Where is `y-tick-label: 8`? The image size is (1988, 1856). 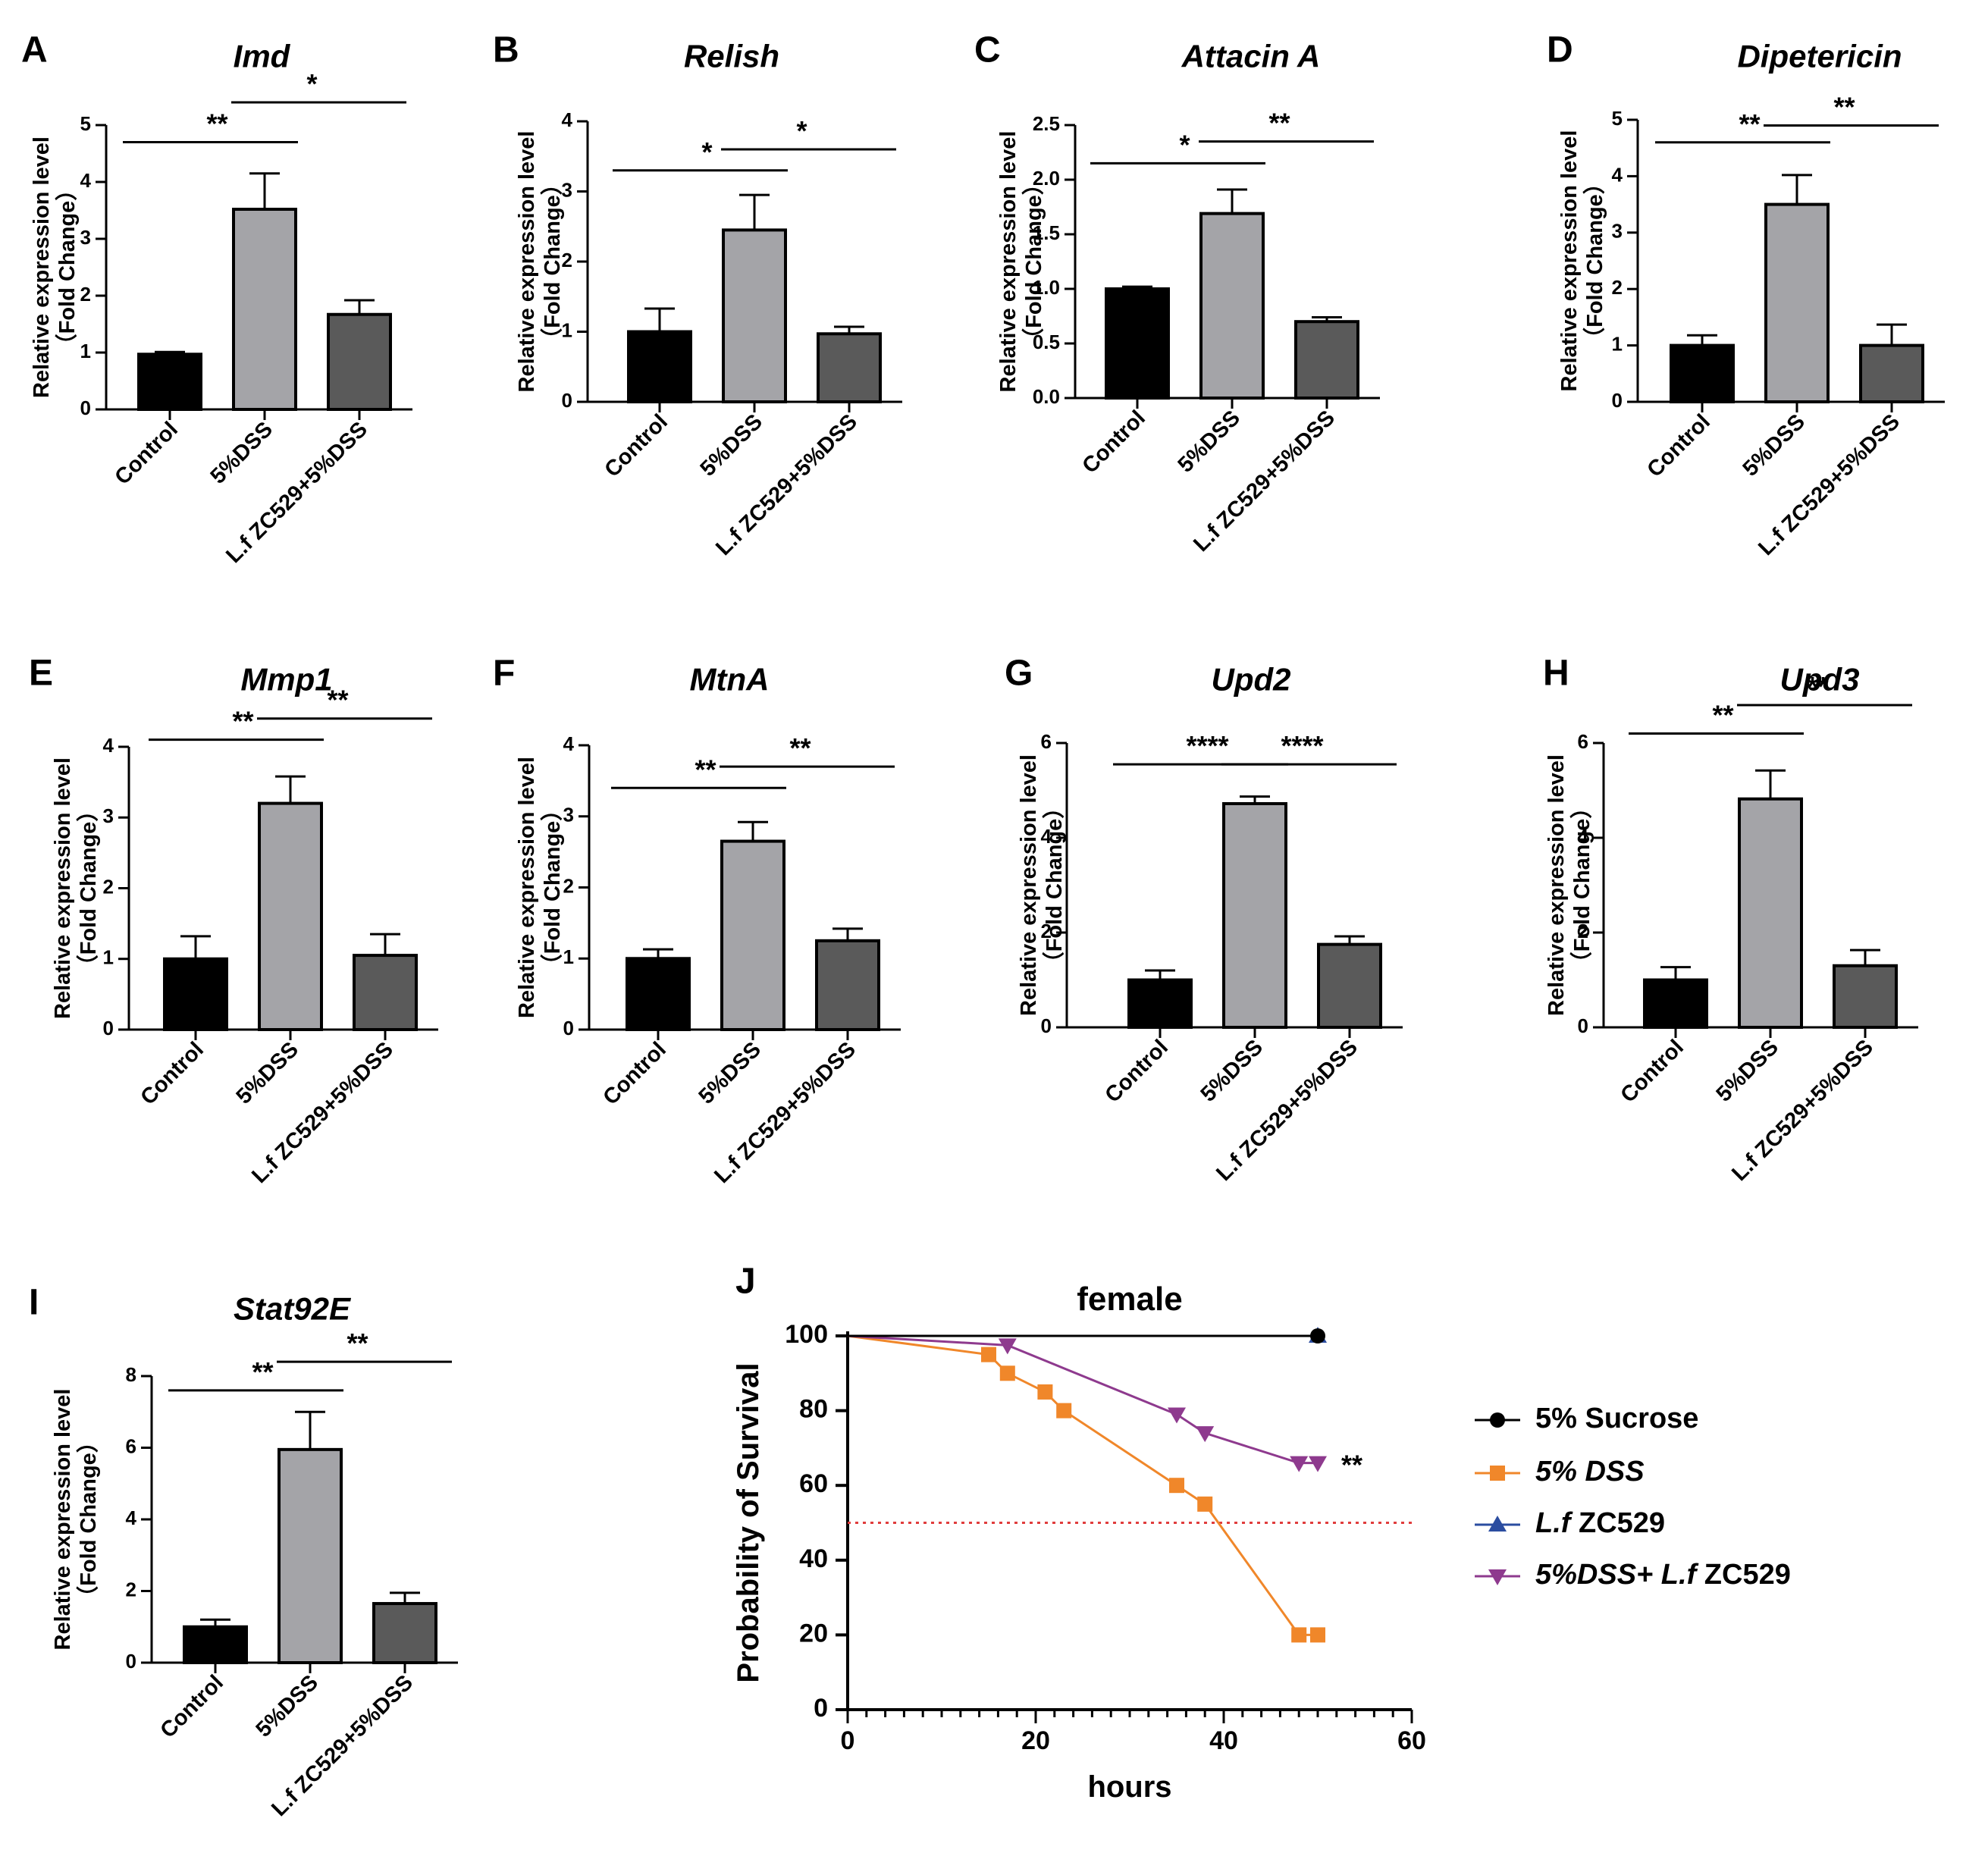 y-tick-label: 8 is located at coordinates (131, 1374).